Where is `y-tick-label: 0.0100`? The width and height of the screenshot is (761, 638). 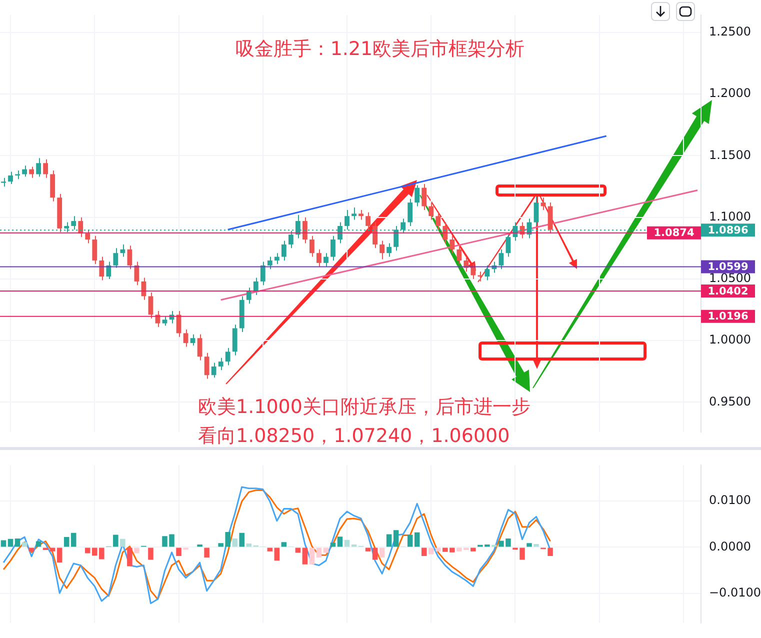 y-tick-label: 0.0100 is located at coordinates (730, 500).